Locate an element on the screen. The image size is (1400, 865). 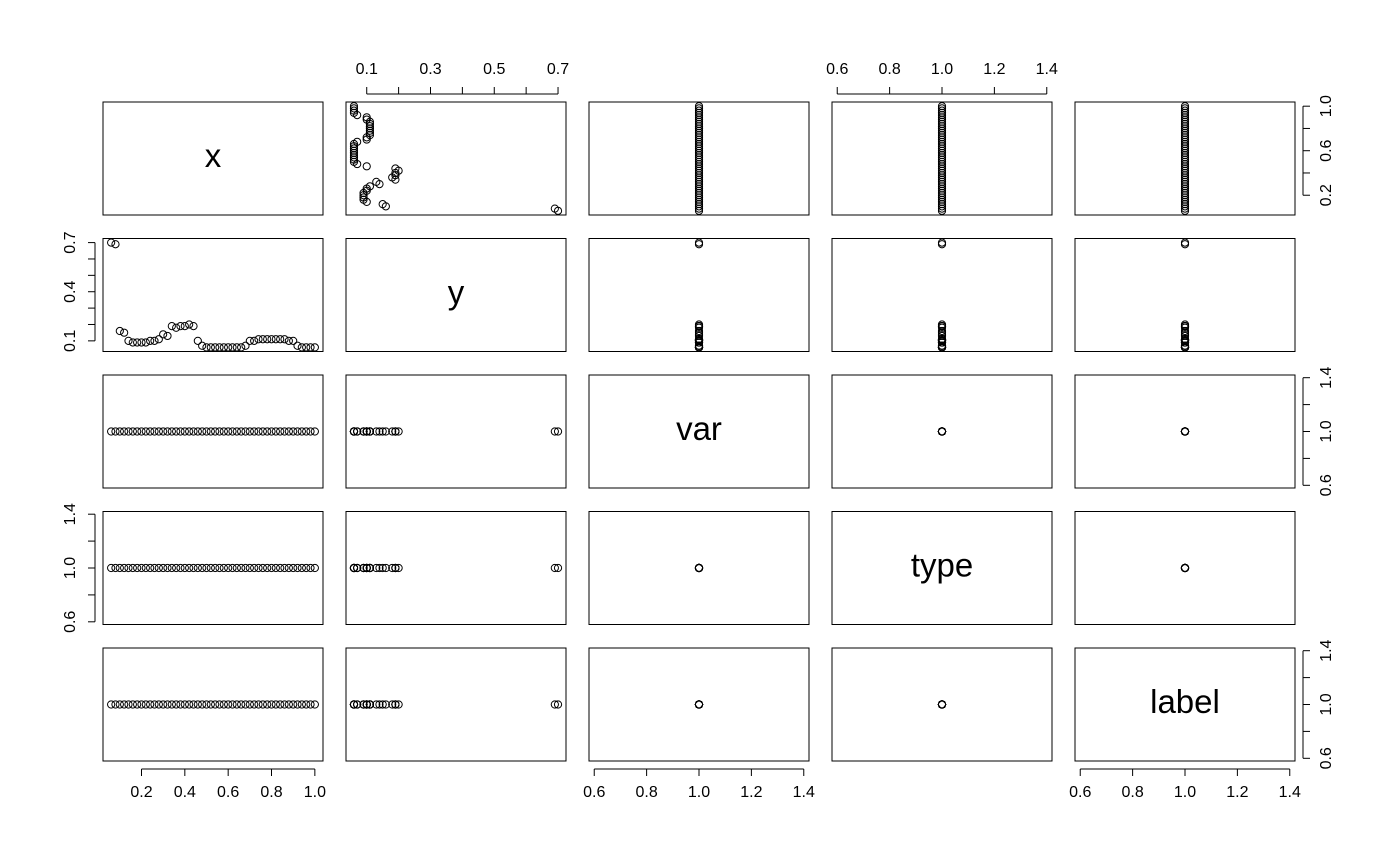
tick-label: 1.4 is located at coordinates (1047, 69).